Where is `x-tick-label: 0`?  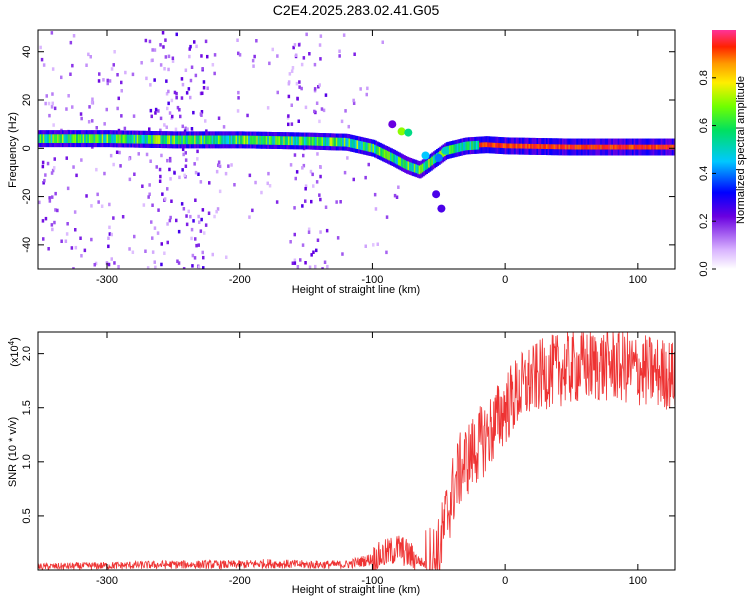
x-tick-label: 0 is located at coordinates (505, 280).